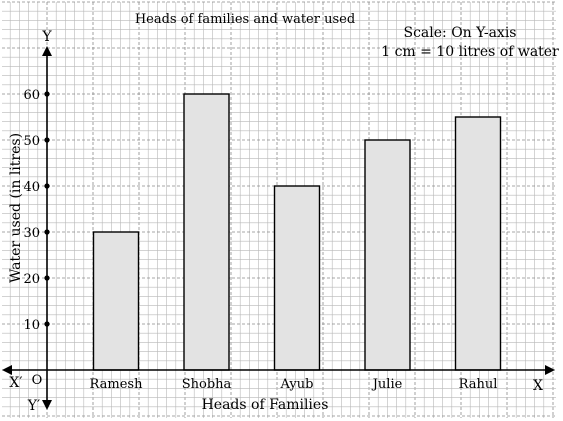 Image resolution: width=563 pixels, height=421 pixels. Describe the element at coordinates (478, 243) in the screenshot. I see `bar-rahul` at that location.